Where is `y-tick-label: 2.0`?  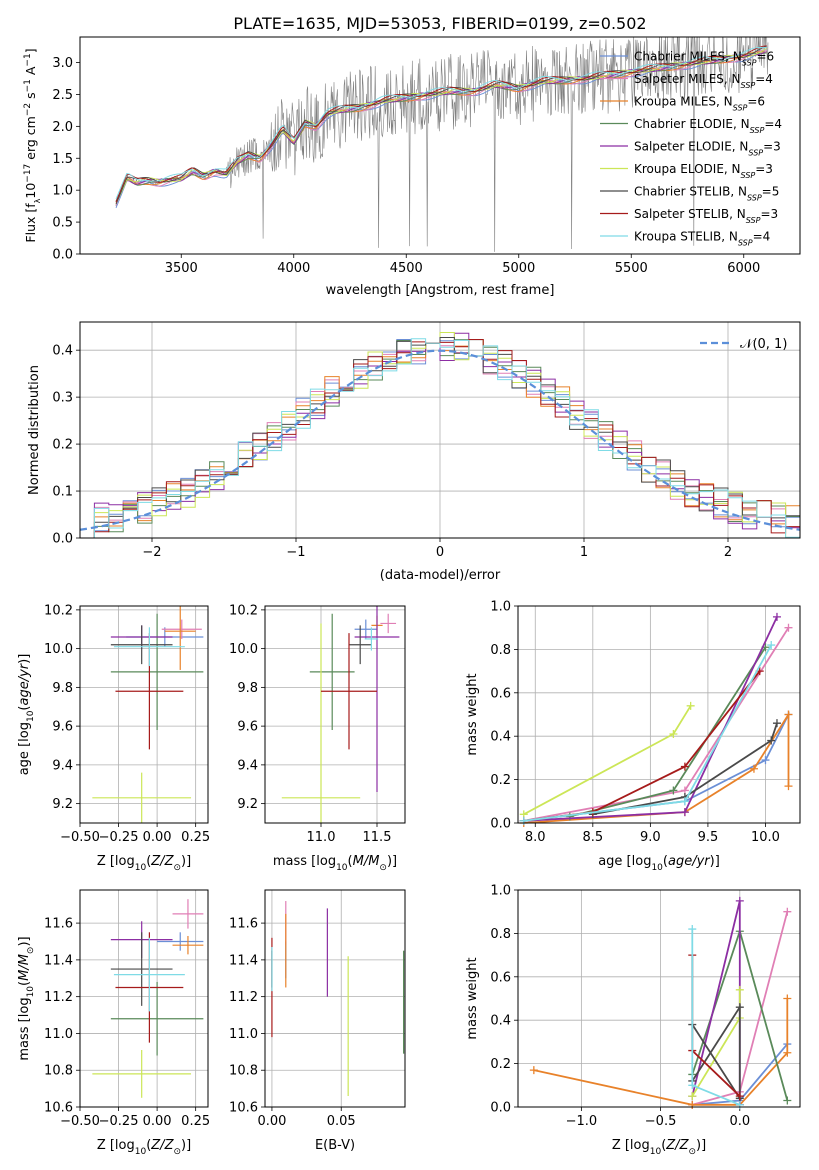
y-tick-label: 2.0 is located at coordinates (62, 127).